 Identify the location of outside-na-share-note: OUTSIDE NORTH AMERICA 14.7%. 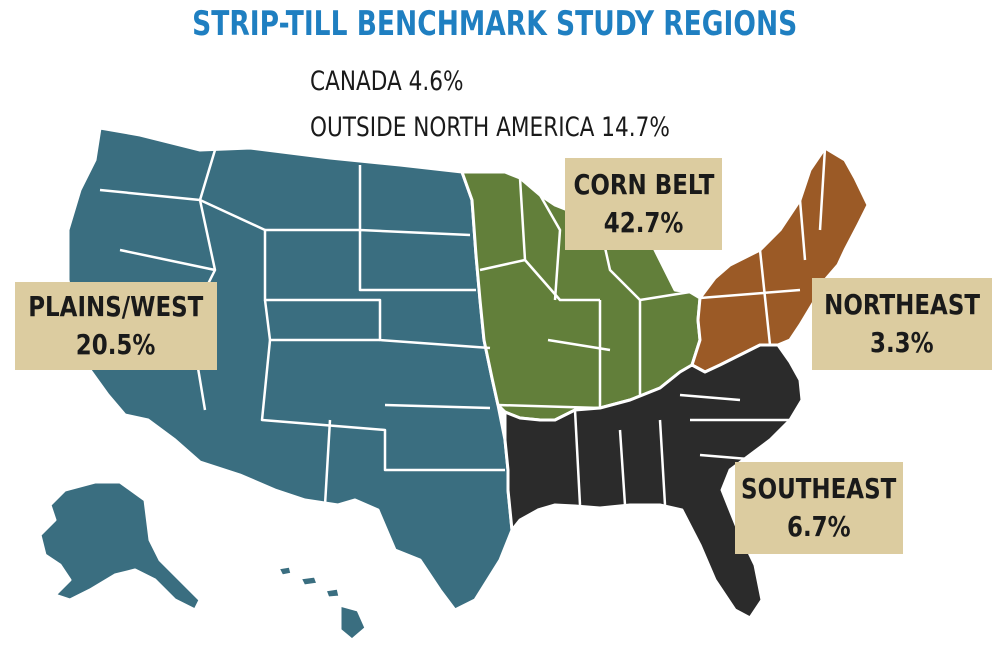
(490, 127).